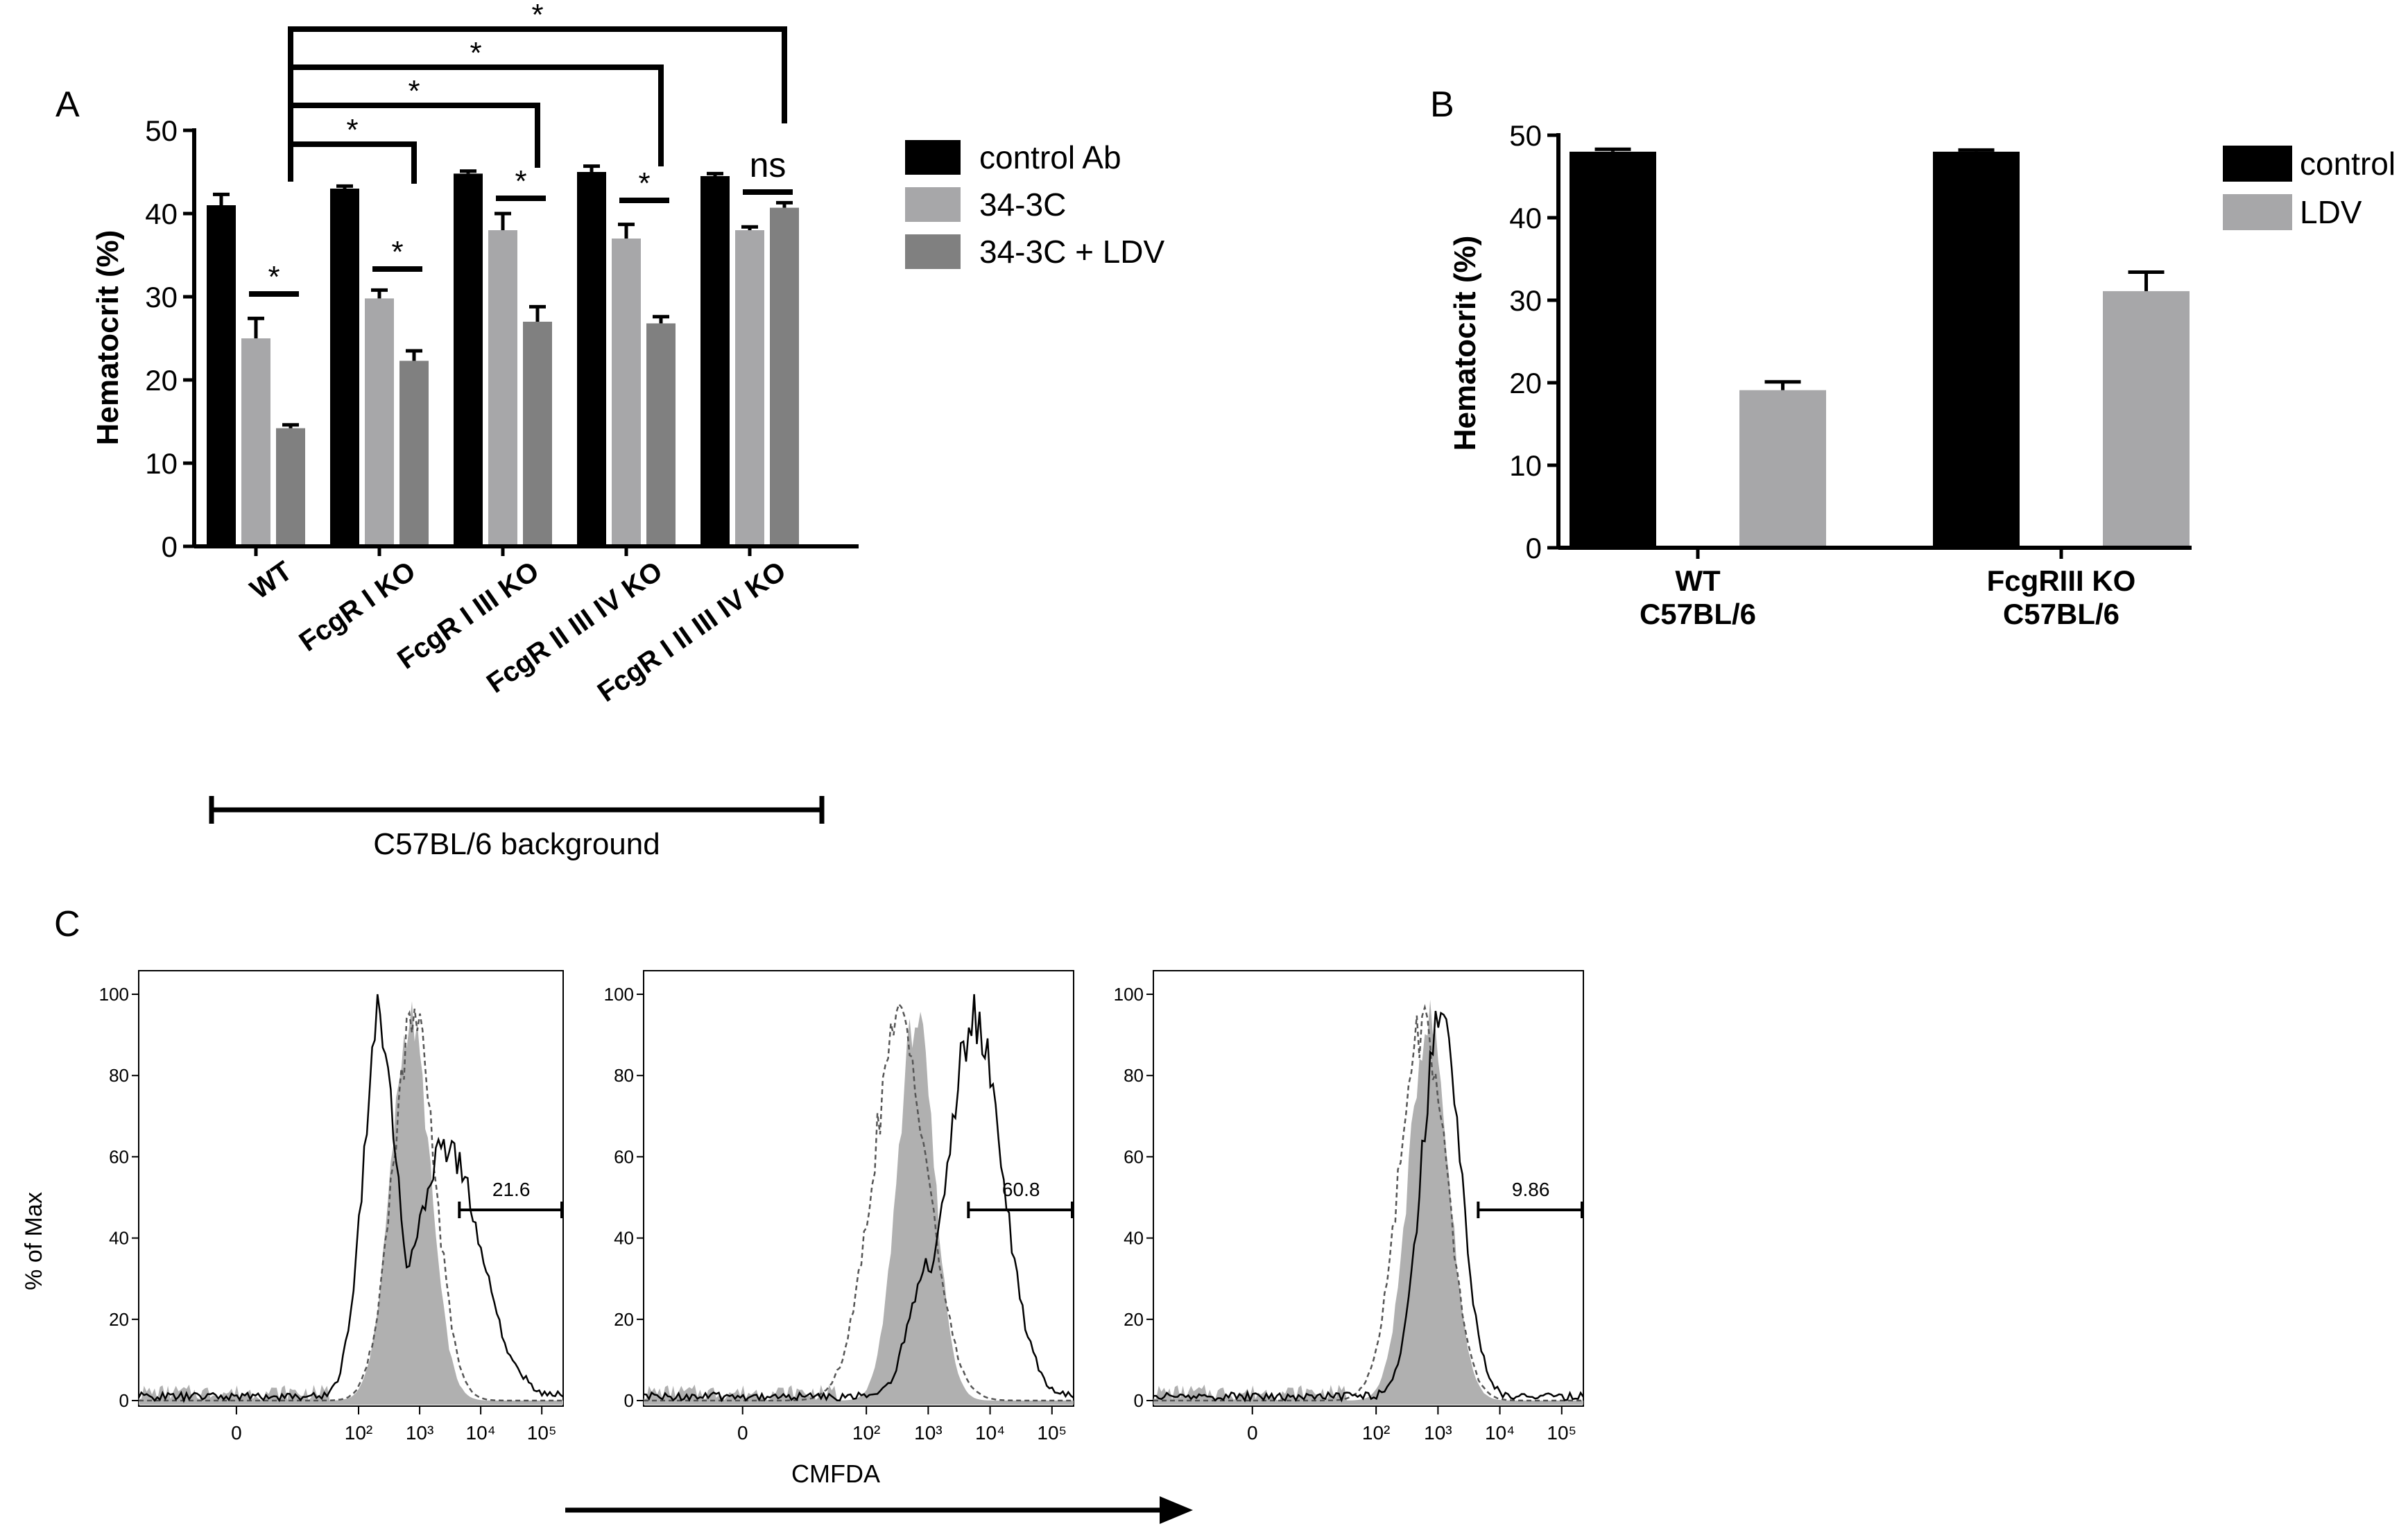 Image resolution: width=2408 pixels, height=1533 pixels. What do you see at coordinates (626, 392) in the screenshot?
I see `bar-fcgr-ii-iii-iv-ko-34-3c` at bounding box center [626, 392].